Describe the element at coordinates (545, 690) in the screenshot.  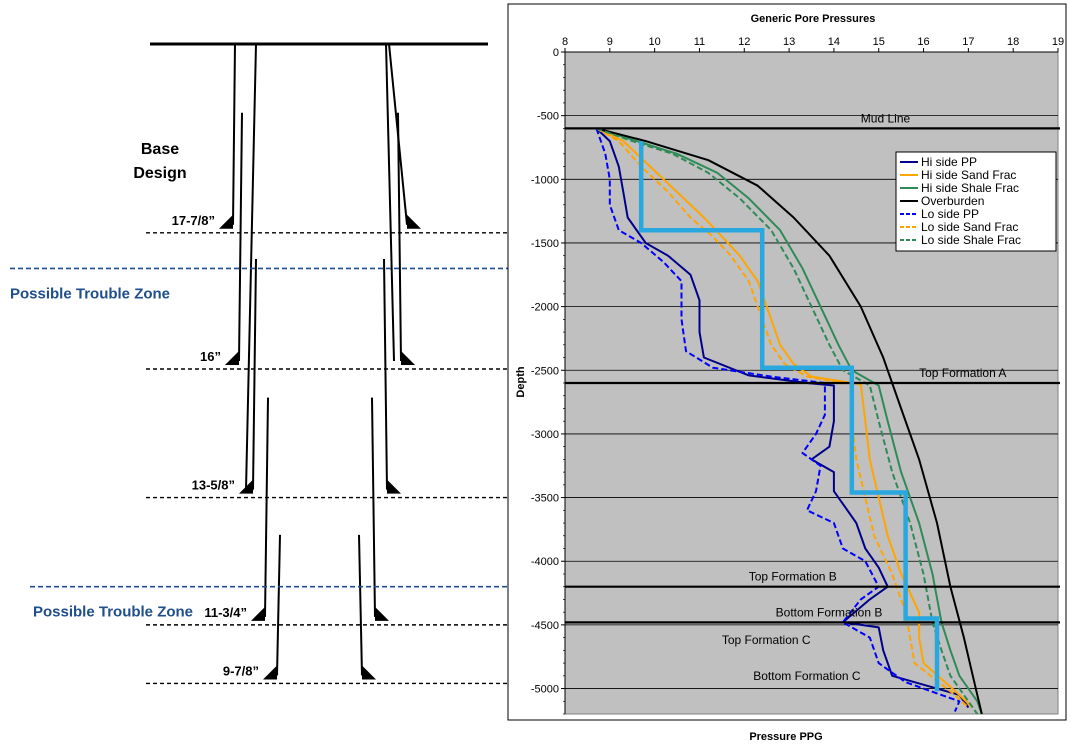
I see `y-tick-label: -5000` at that location.